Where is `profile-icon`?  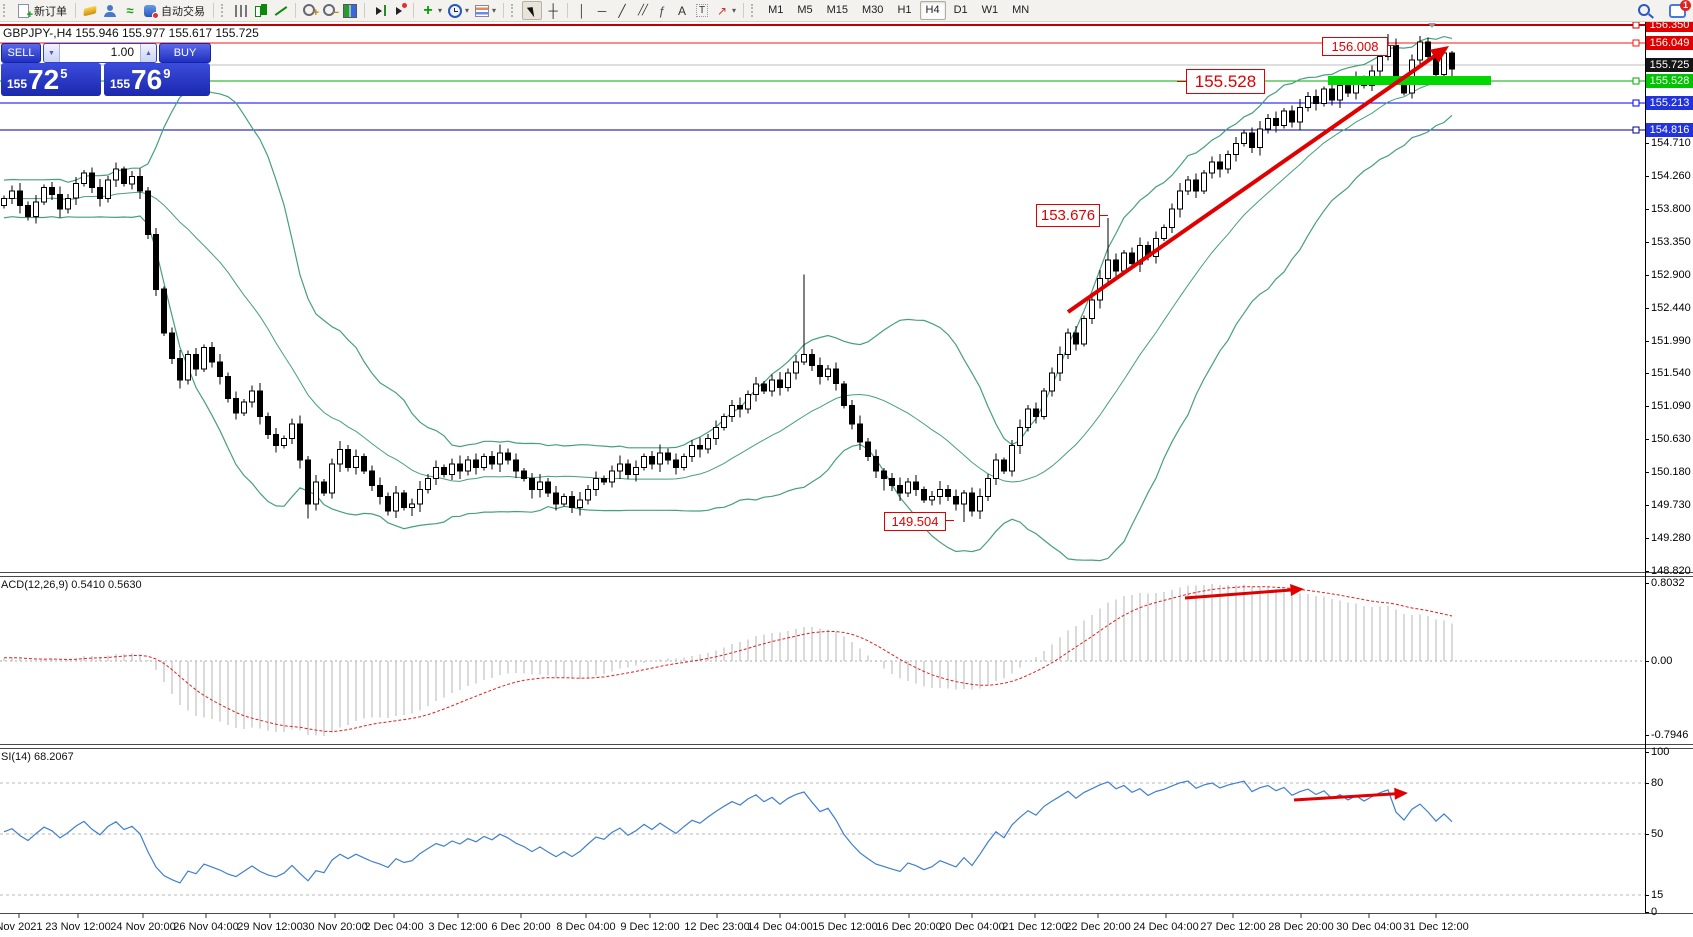
profile-icon is located at coordinates (110, 10).